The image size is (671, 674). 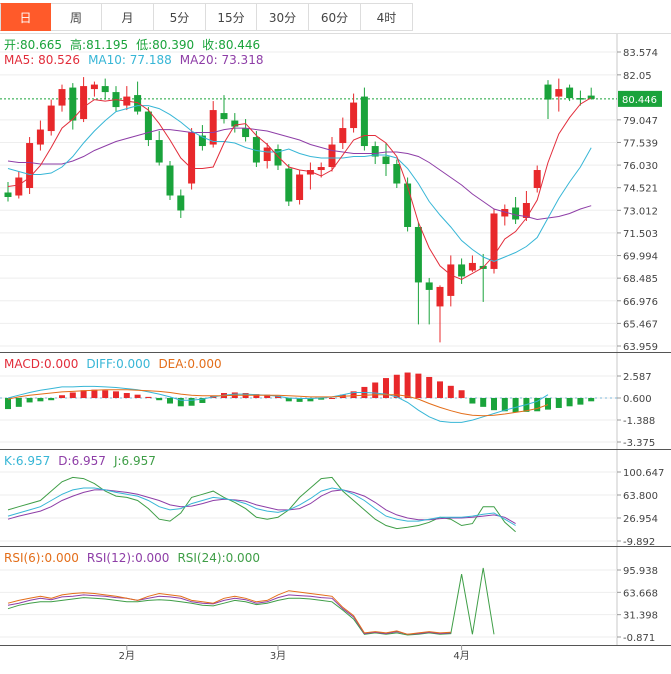 I want to click on tab-4: 5分, so click(x=180, y=17).